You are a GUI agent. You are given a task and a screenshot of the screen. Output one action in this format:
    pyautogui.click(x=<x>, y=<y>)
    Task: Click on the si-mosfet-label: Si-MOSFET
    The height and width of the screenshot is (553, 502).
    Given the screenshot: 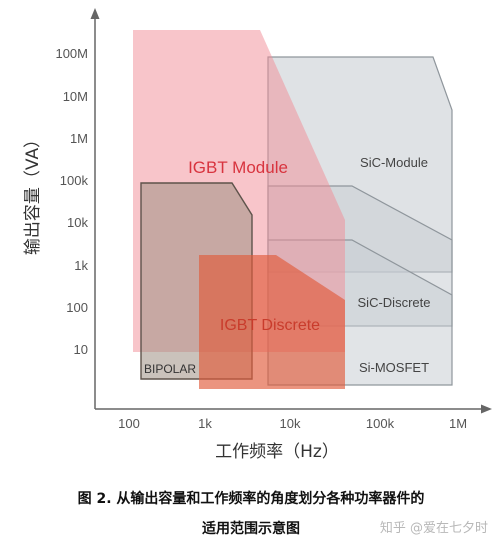 What is the action you would take?
    pyautogui.click(x=394, y=367)
    